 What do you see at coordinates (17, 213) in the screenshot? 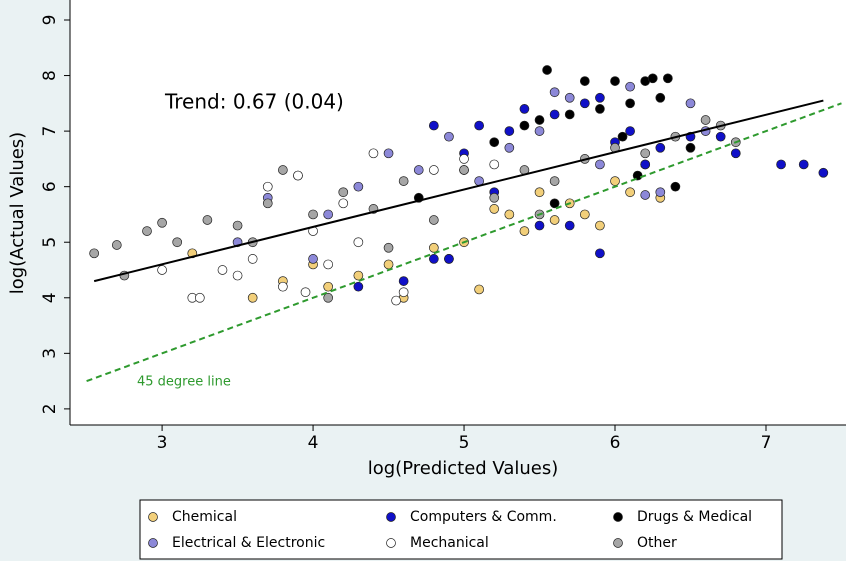
I see `y-axis-label: log(Actual Values)` at bounding box center [17, 213].